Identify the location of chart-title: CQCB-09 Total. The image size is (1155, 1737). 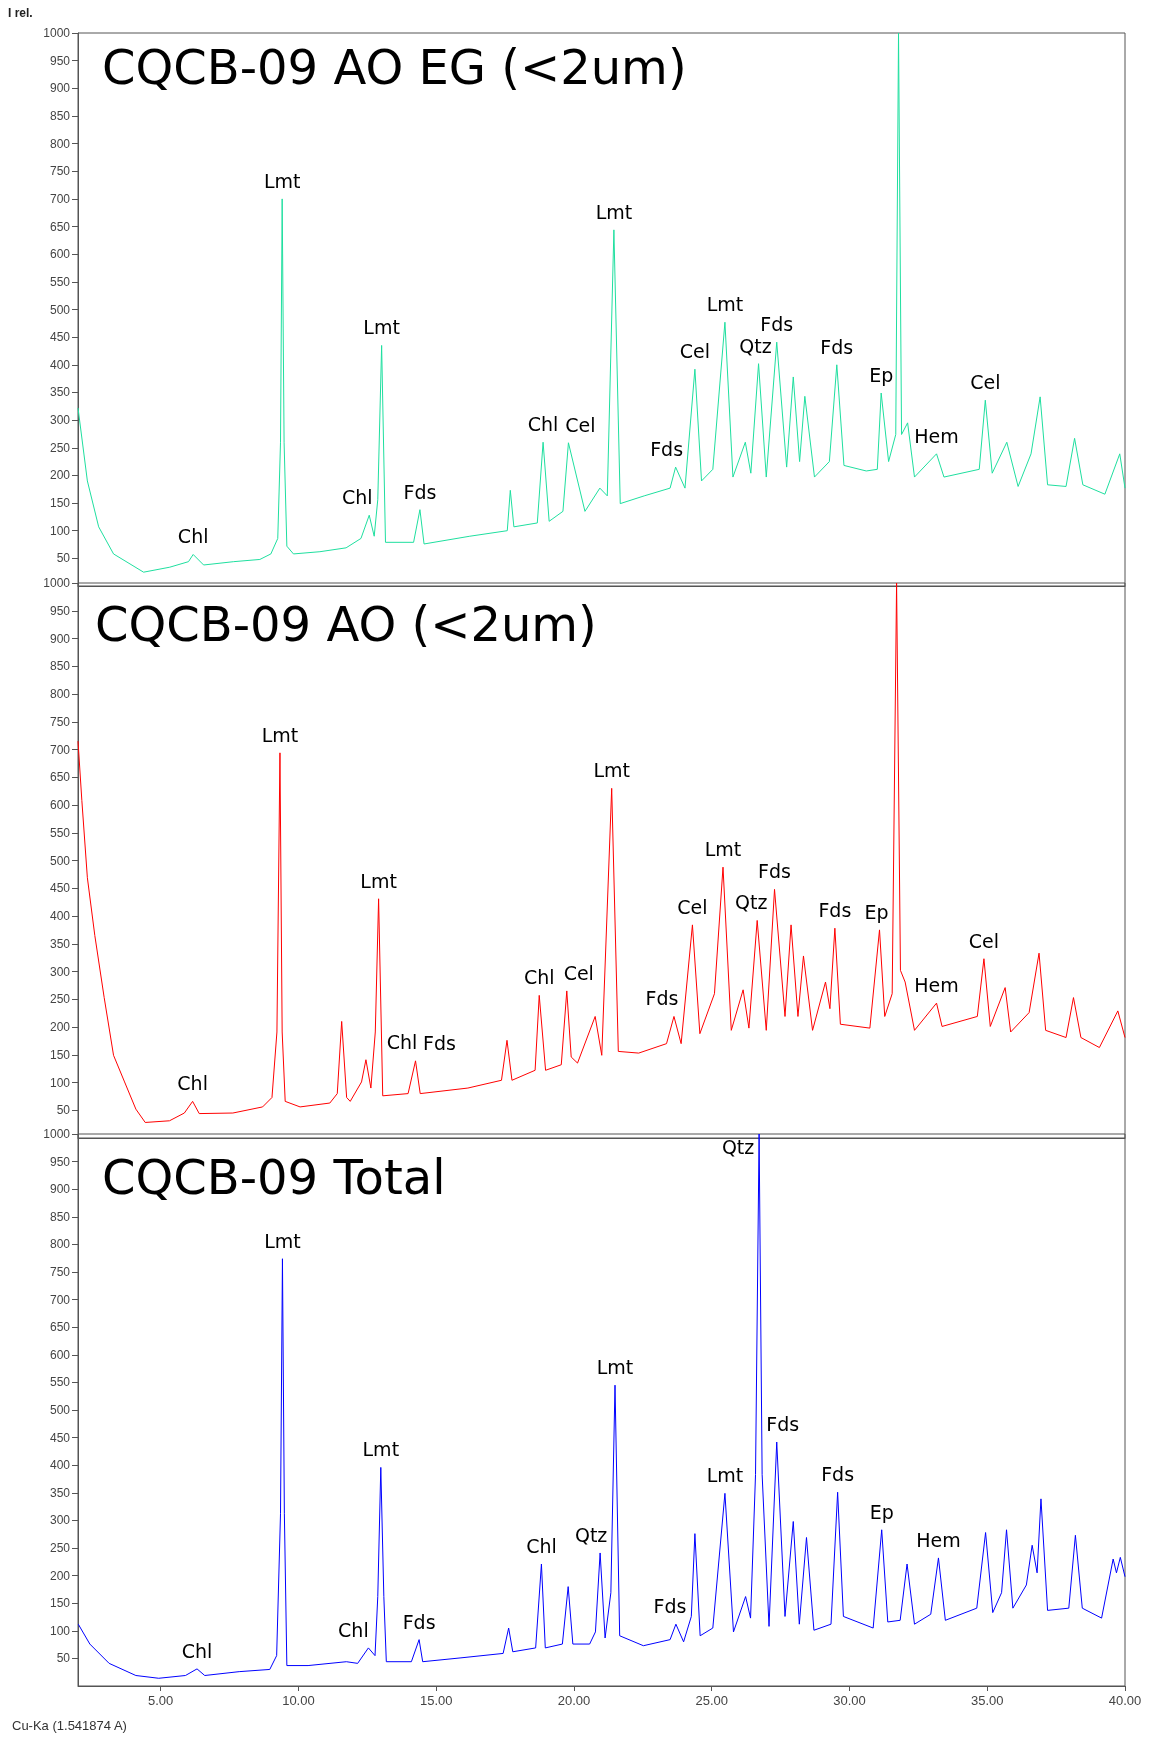
(274, 1177).